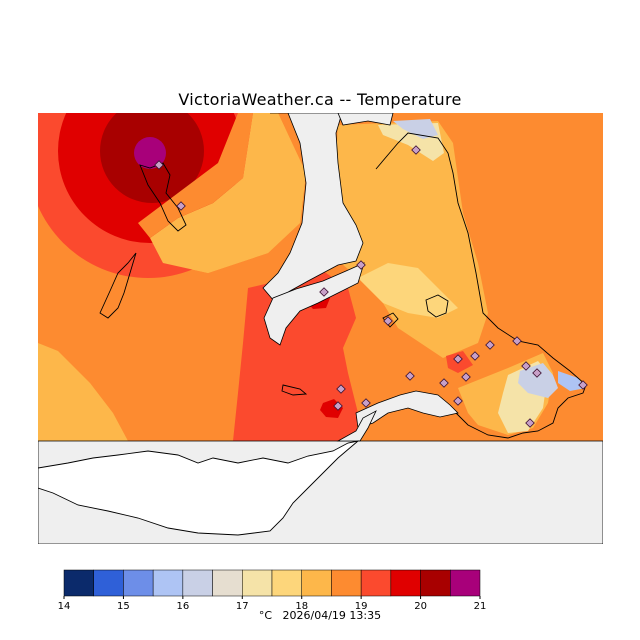 The height and width of the screenshot is (640, 640). I want to click on inlet-arm, so click(314, 304).